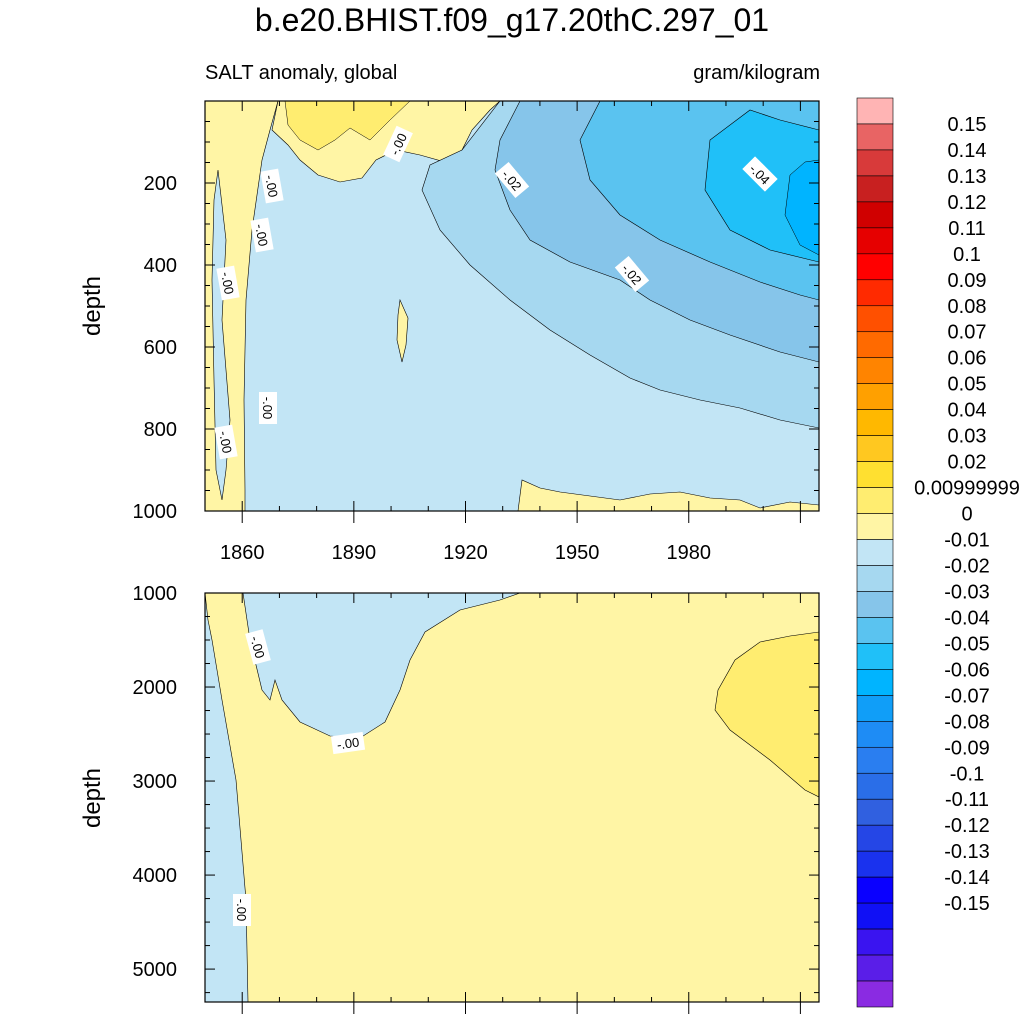  I want to click on upper-y-tick-label: 400, so click(160, 266).